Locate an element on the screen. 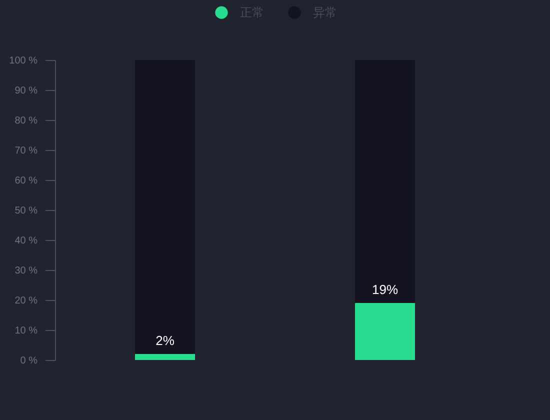  y-tick-label: 20 % is located at coordinates (26, 301).